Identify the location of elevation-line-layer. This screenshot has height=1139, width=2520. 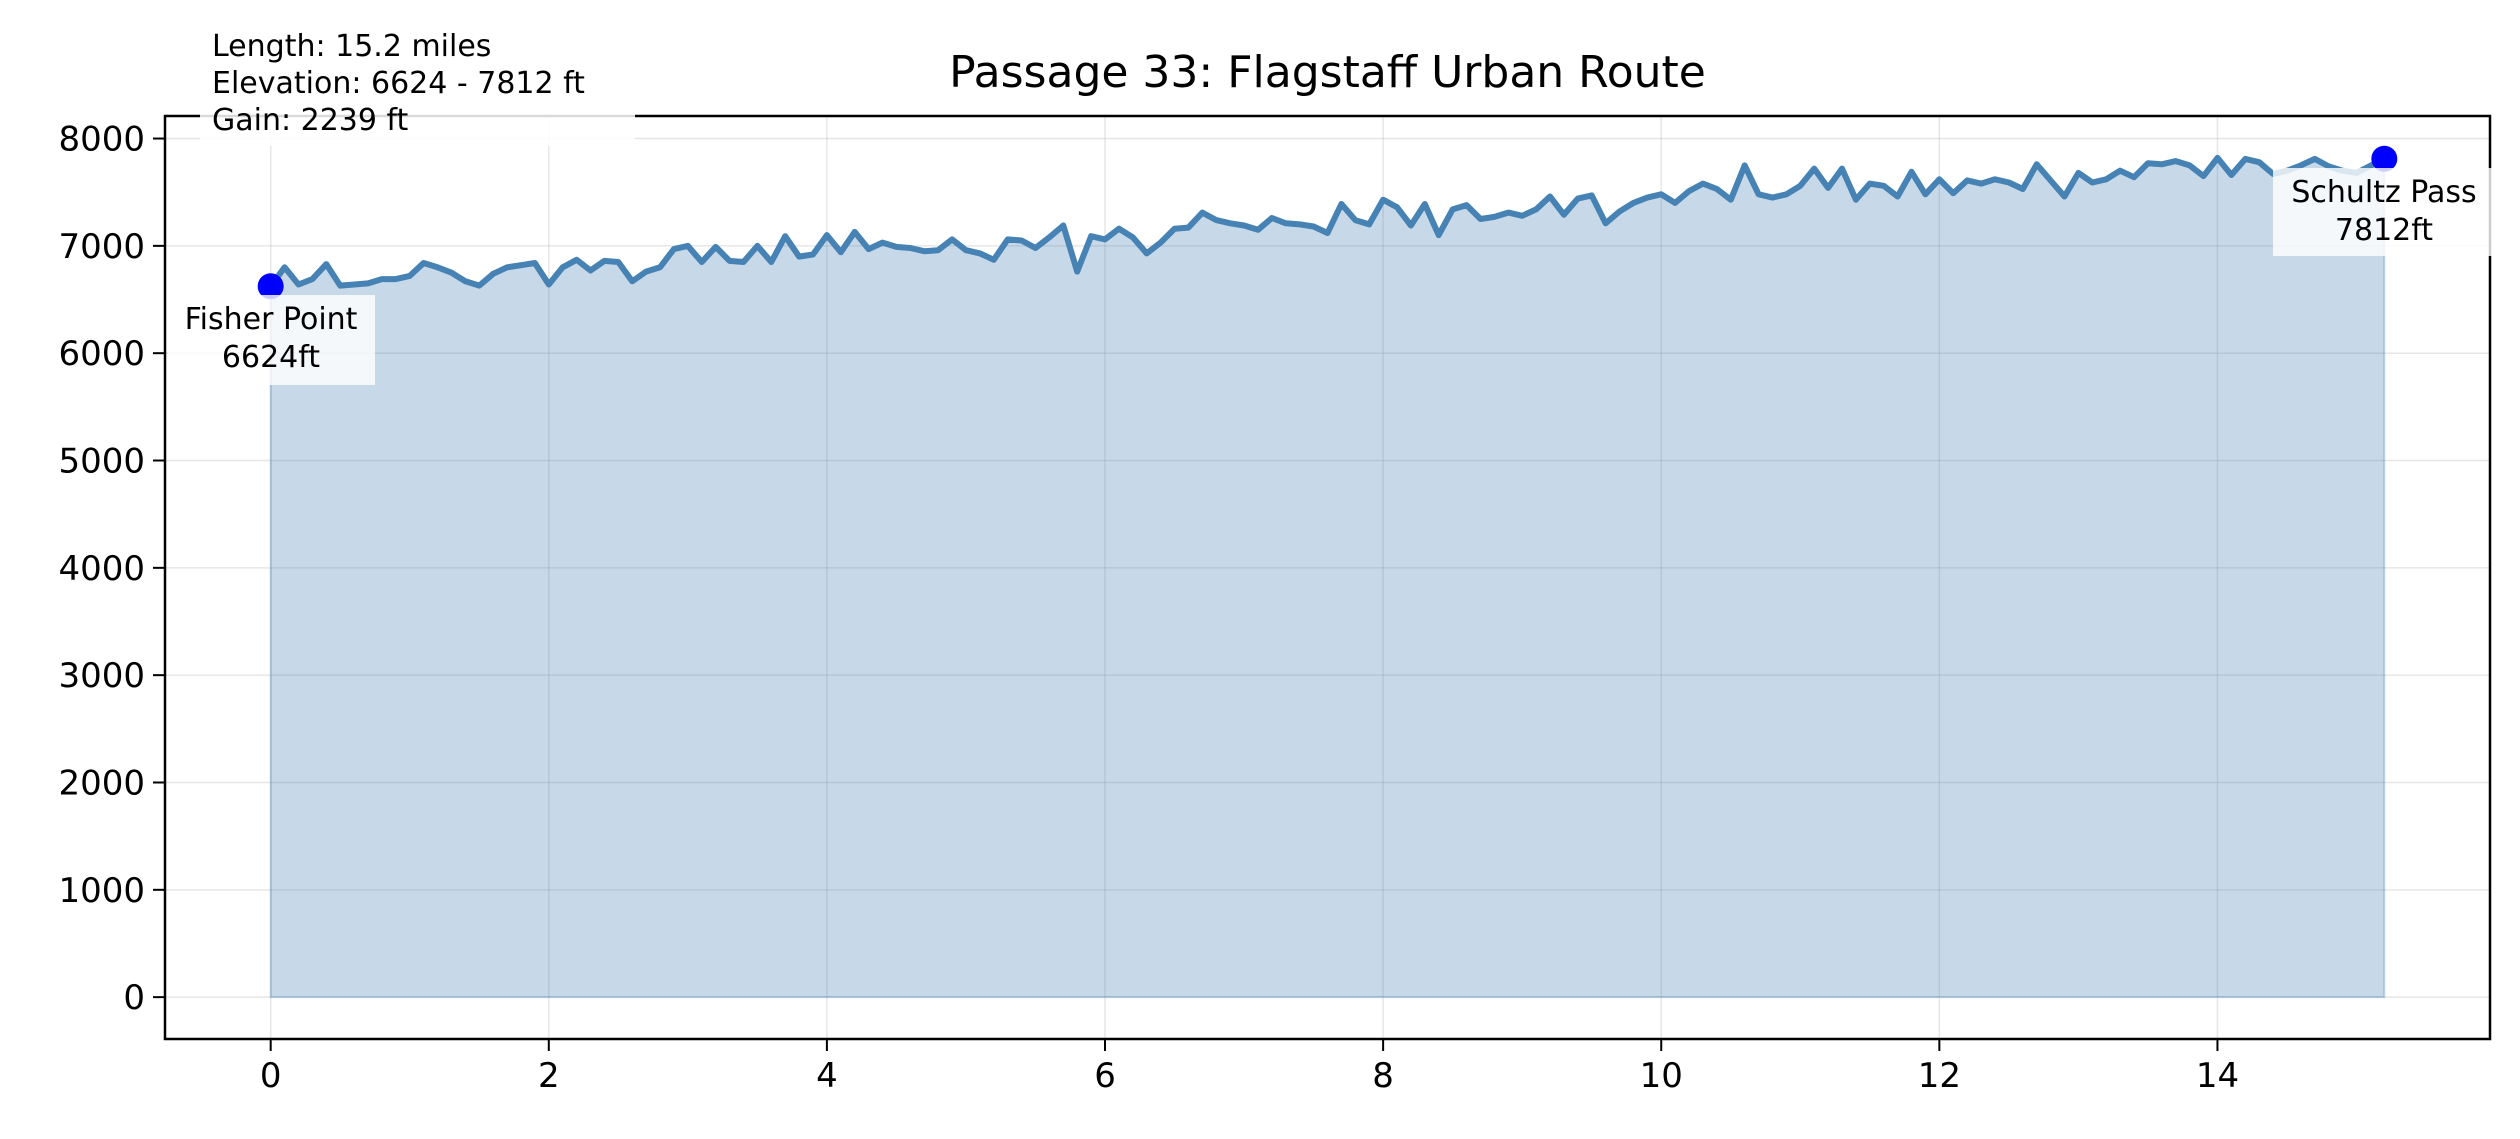
(1327, 222).